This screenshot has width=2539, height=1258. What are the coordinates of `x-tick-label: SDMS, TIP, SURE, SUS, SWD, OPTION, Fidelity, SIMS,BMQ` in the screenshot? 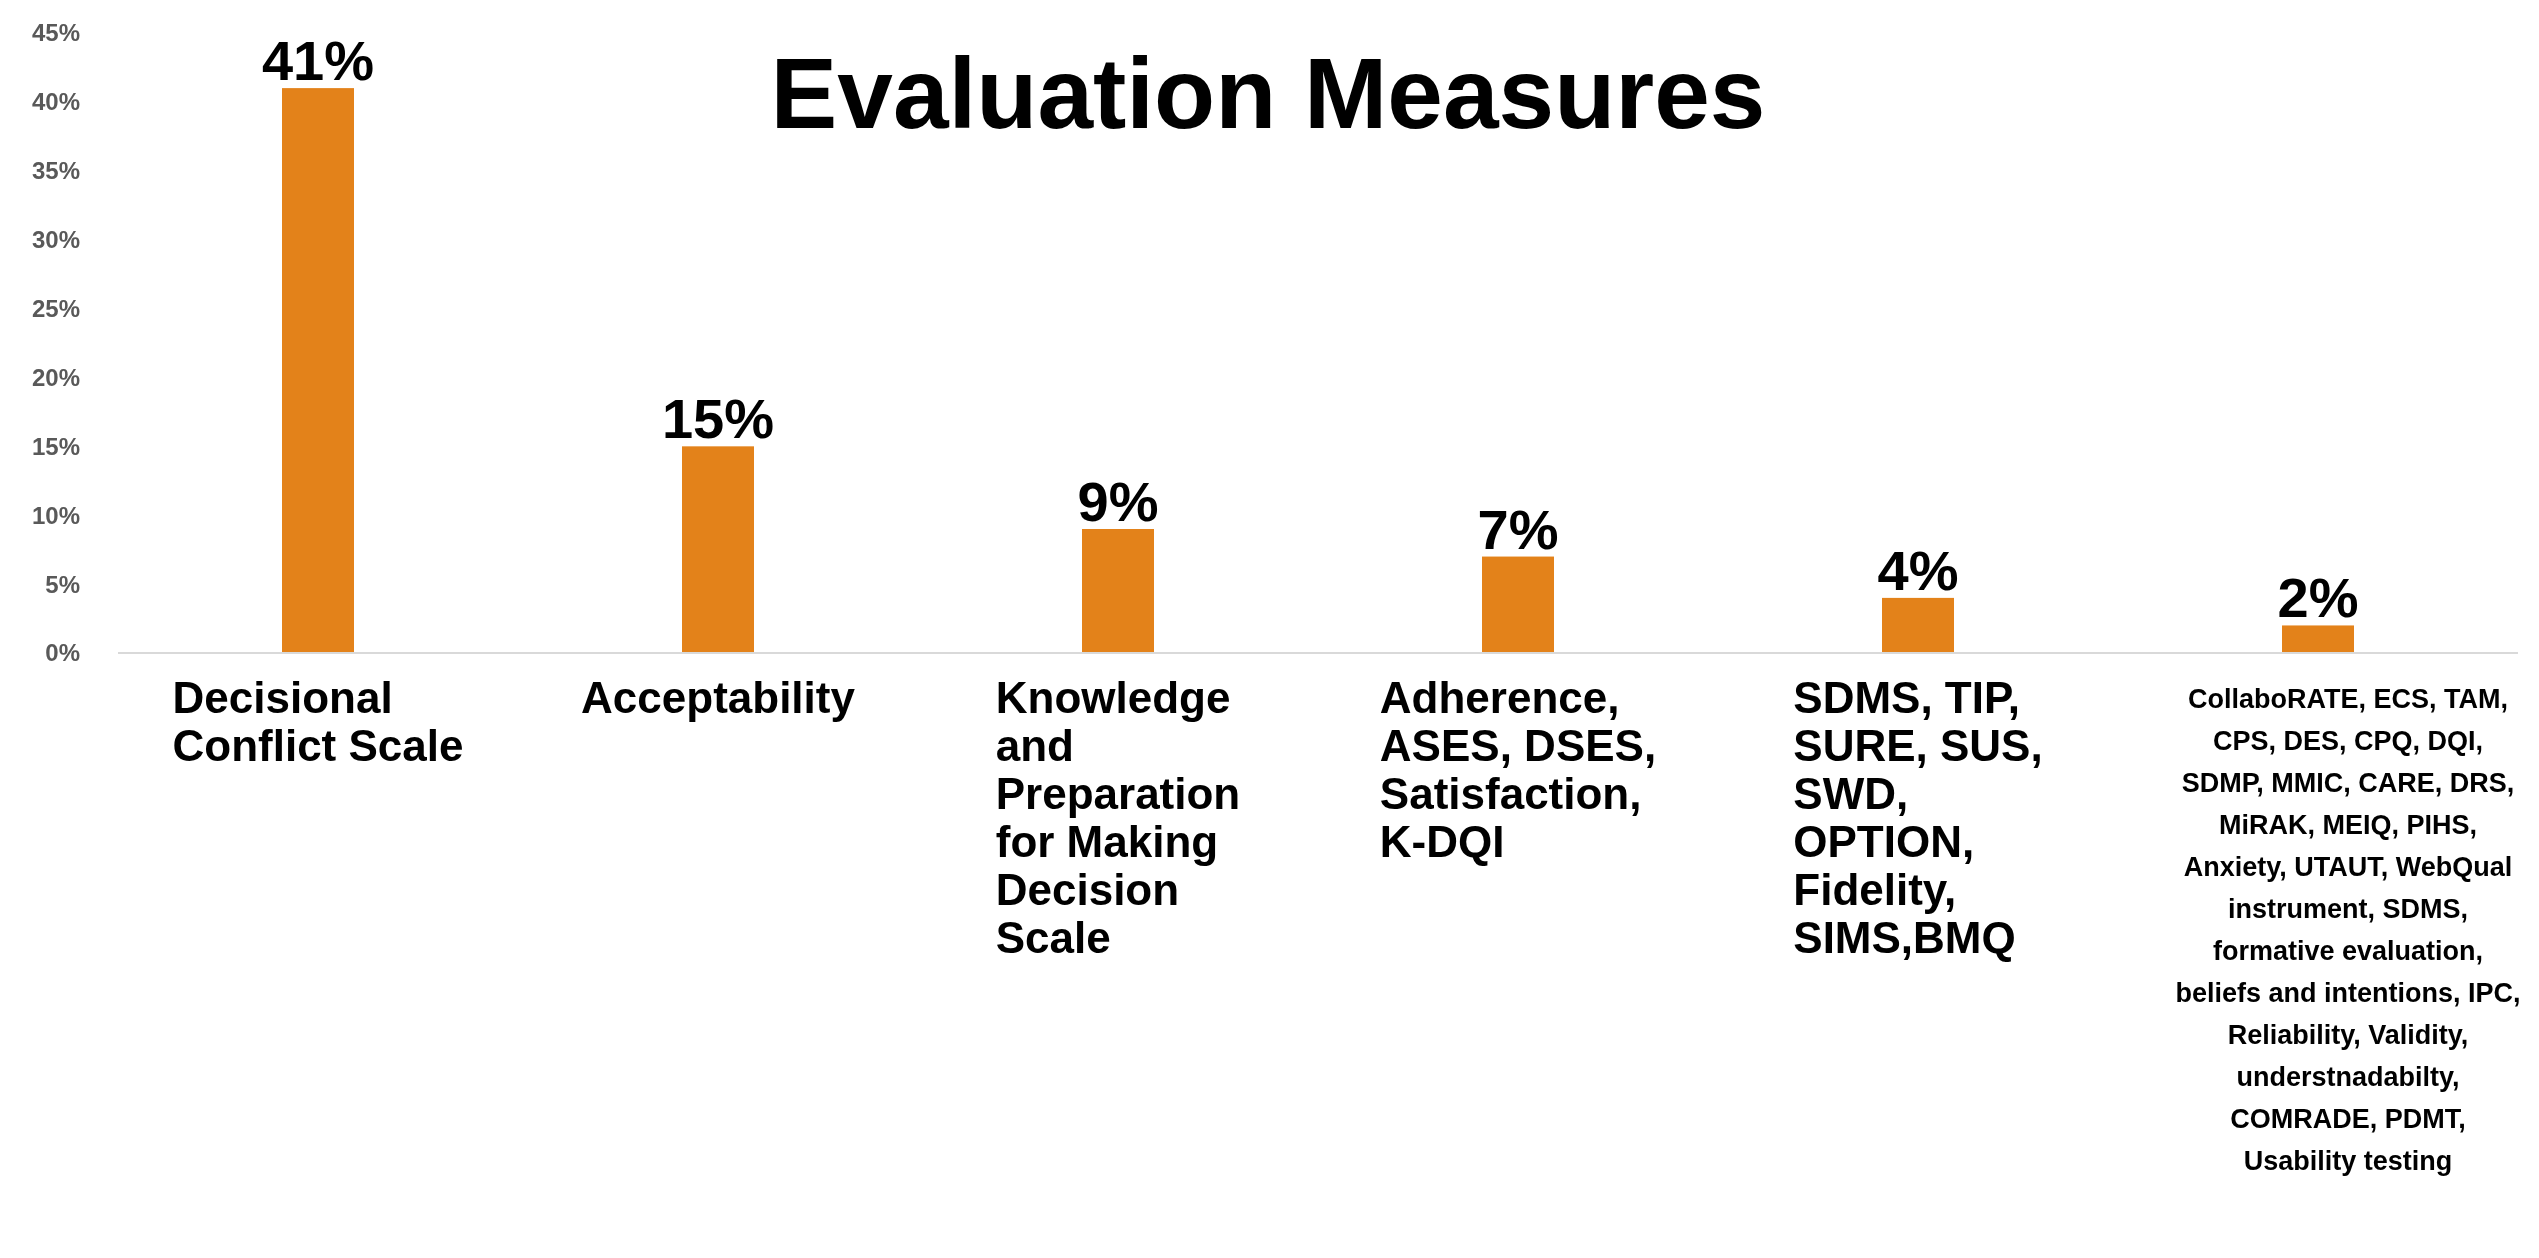 It's located at (1918, 817).